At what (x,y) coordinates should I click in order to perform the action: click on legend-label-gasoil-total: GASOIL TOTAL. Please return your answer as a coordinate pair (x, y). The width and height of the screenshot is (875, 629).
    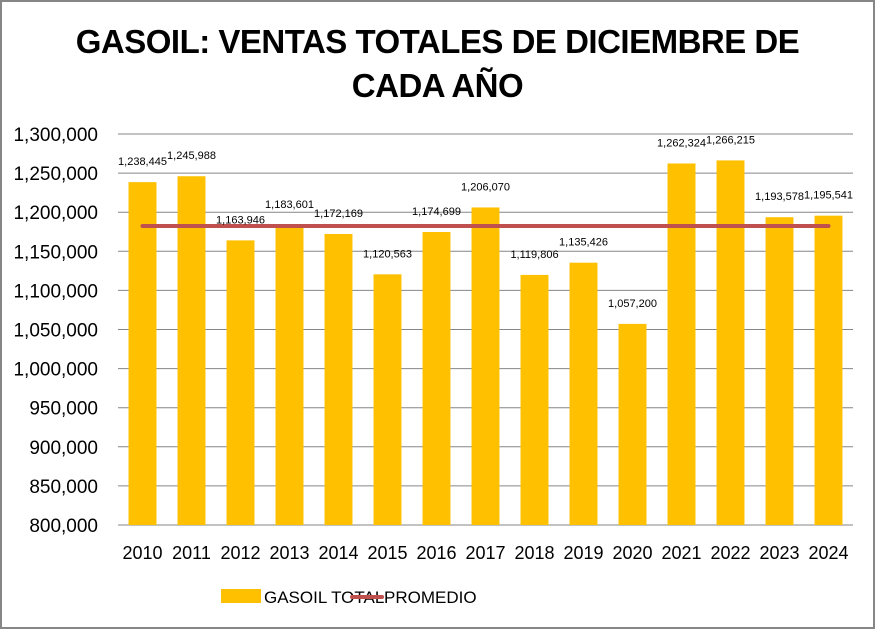
    Looking at the image, I should click on (324, 597).